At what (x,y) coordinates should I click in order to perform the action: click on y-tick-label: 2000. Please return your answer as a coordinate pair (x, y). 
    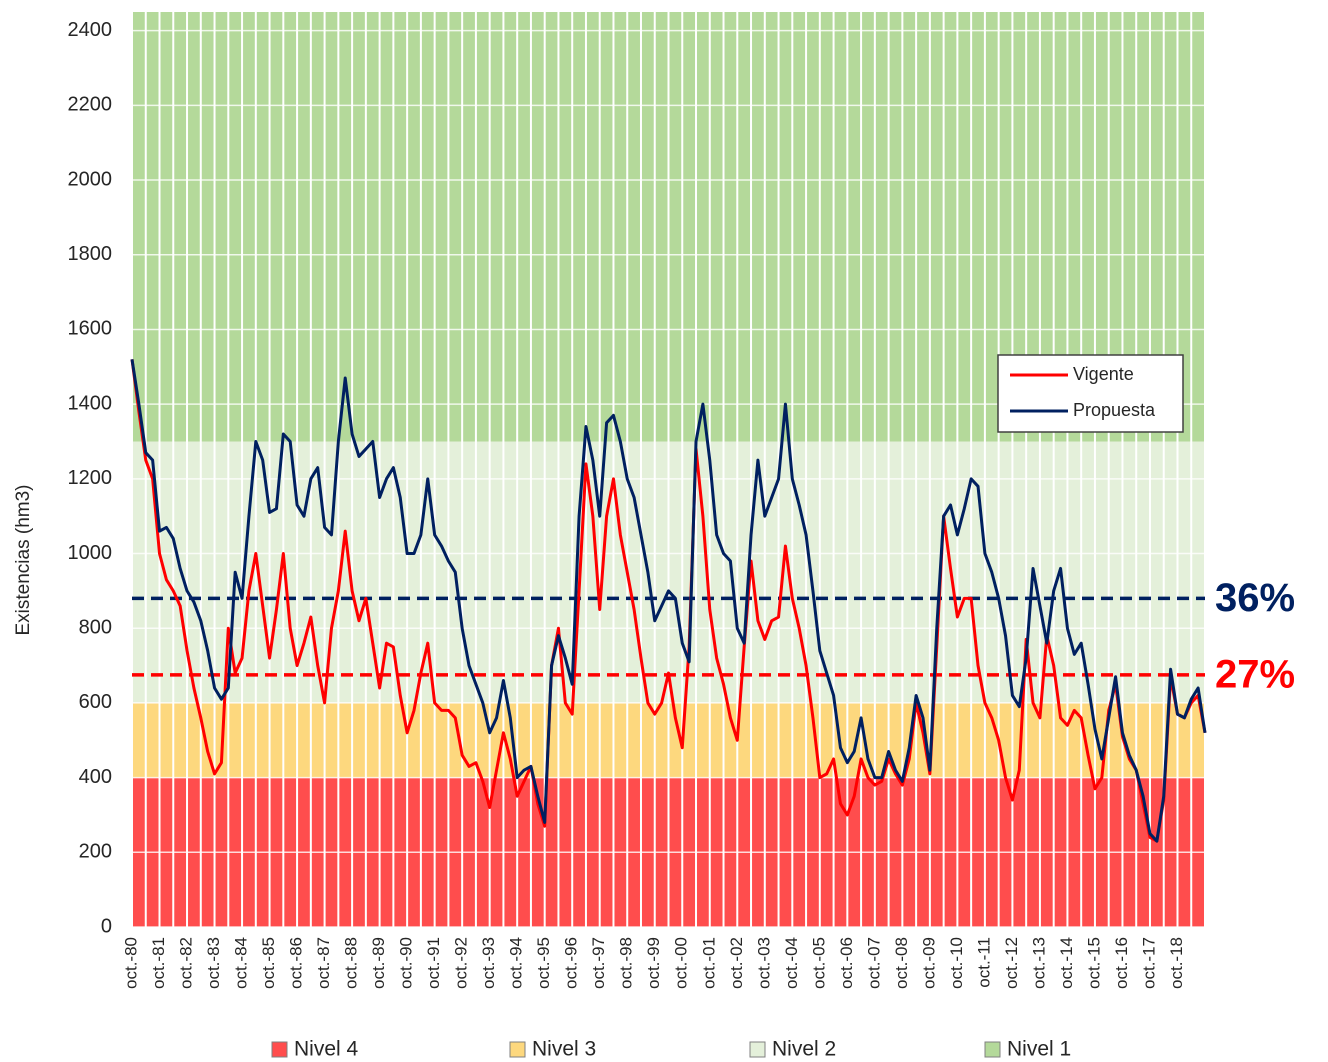
    Looking at the image, I should click on (90, 179).